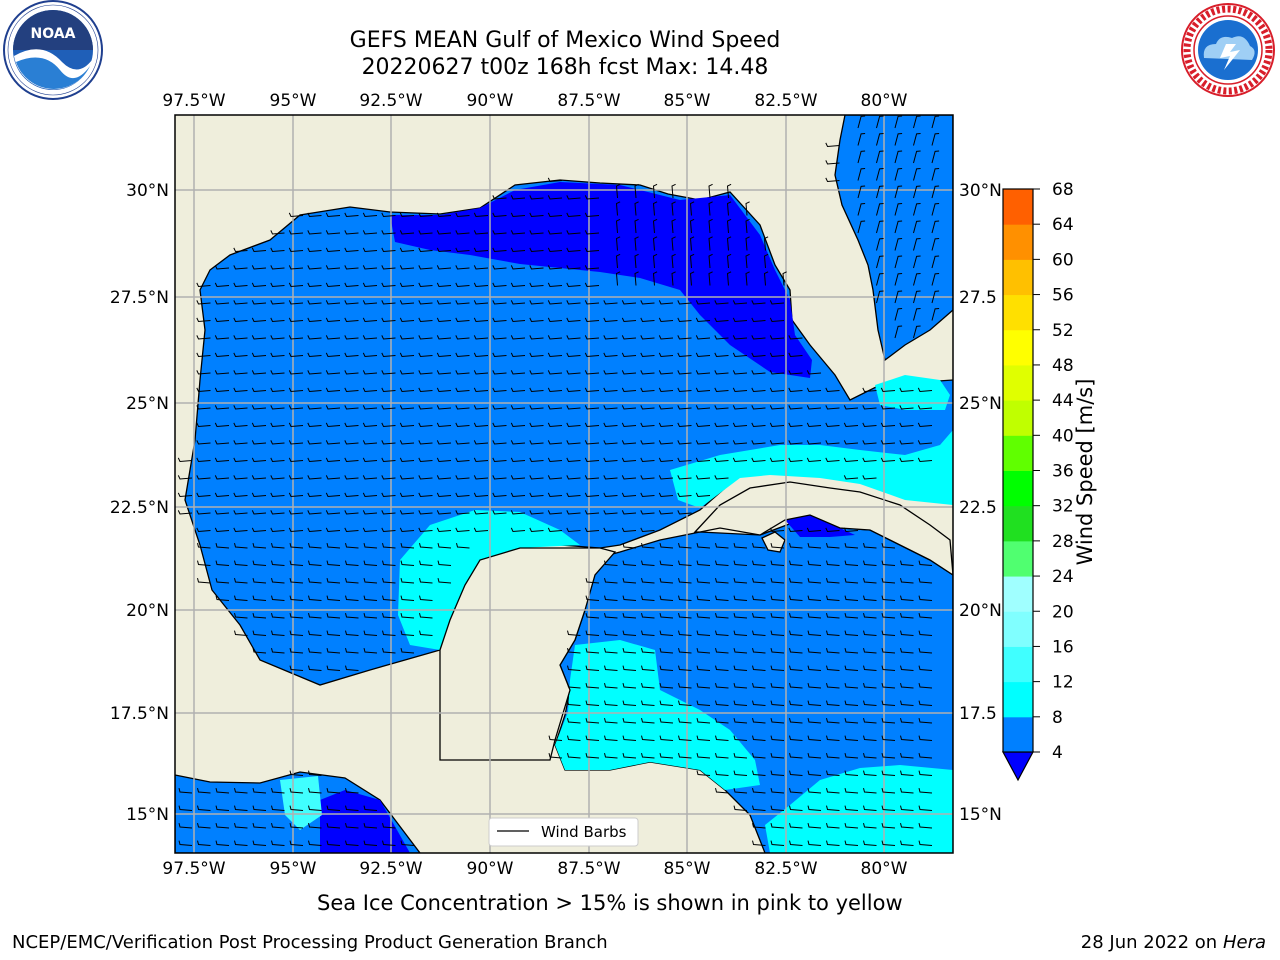 The width and height of the screenshot is (1280, 960). Describe the element at coordinates (390, 101) in the screenshot. I see `lon-tick-top: 92.5°W` at that location.